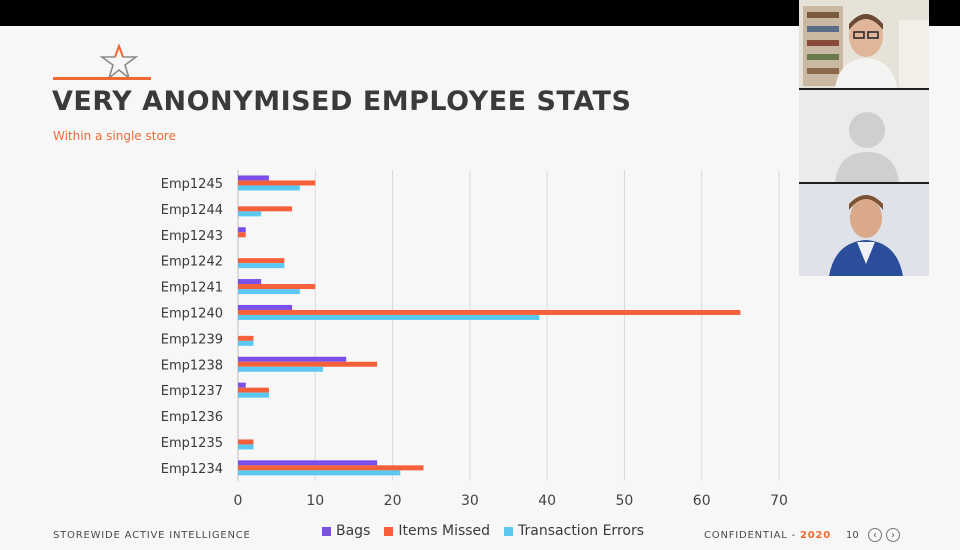  What do you see at coordinates (489, 312) in the screenshot?
I see `bar-items-missed-emp1240` at bounding box center [489, 312].